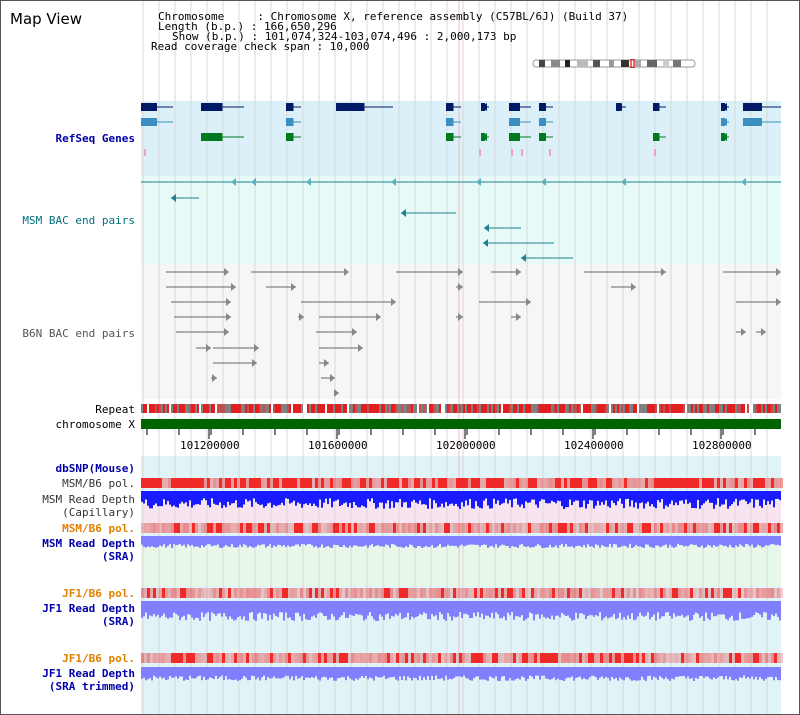 This screenshot has width=800, height=715. Describe the element at coordinates (466, 445) in the screenshot. I see `axis-tick-label: 102000000` at that location.